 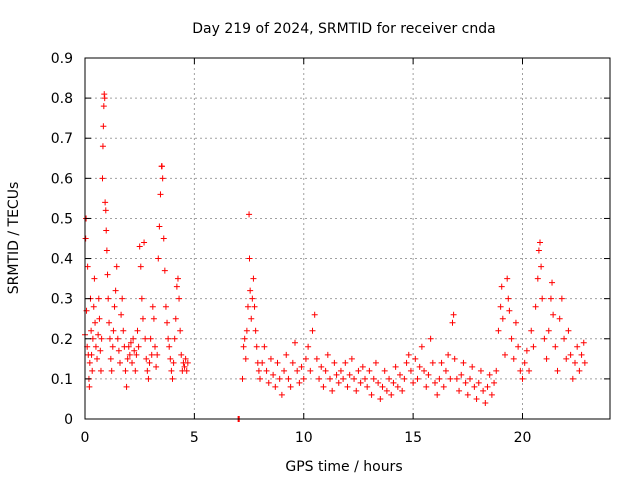 What do you see at coordinates (194, 438) in the screenshot?
I see `x-tick-label: 5` at bounding box center [194, 438].